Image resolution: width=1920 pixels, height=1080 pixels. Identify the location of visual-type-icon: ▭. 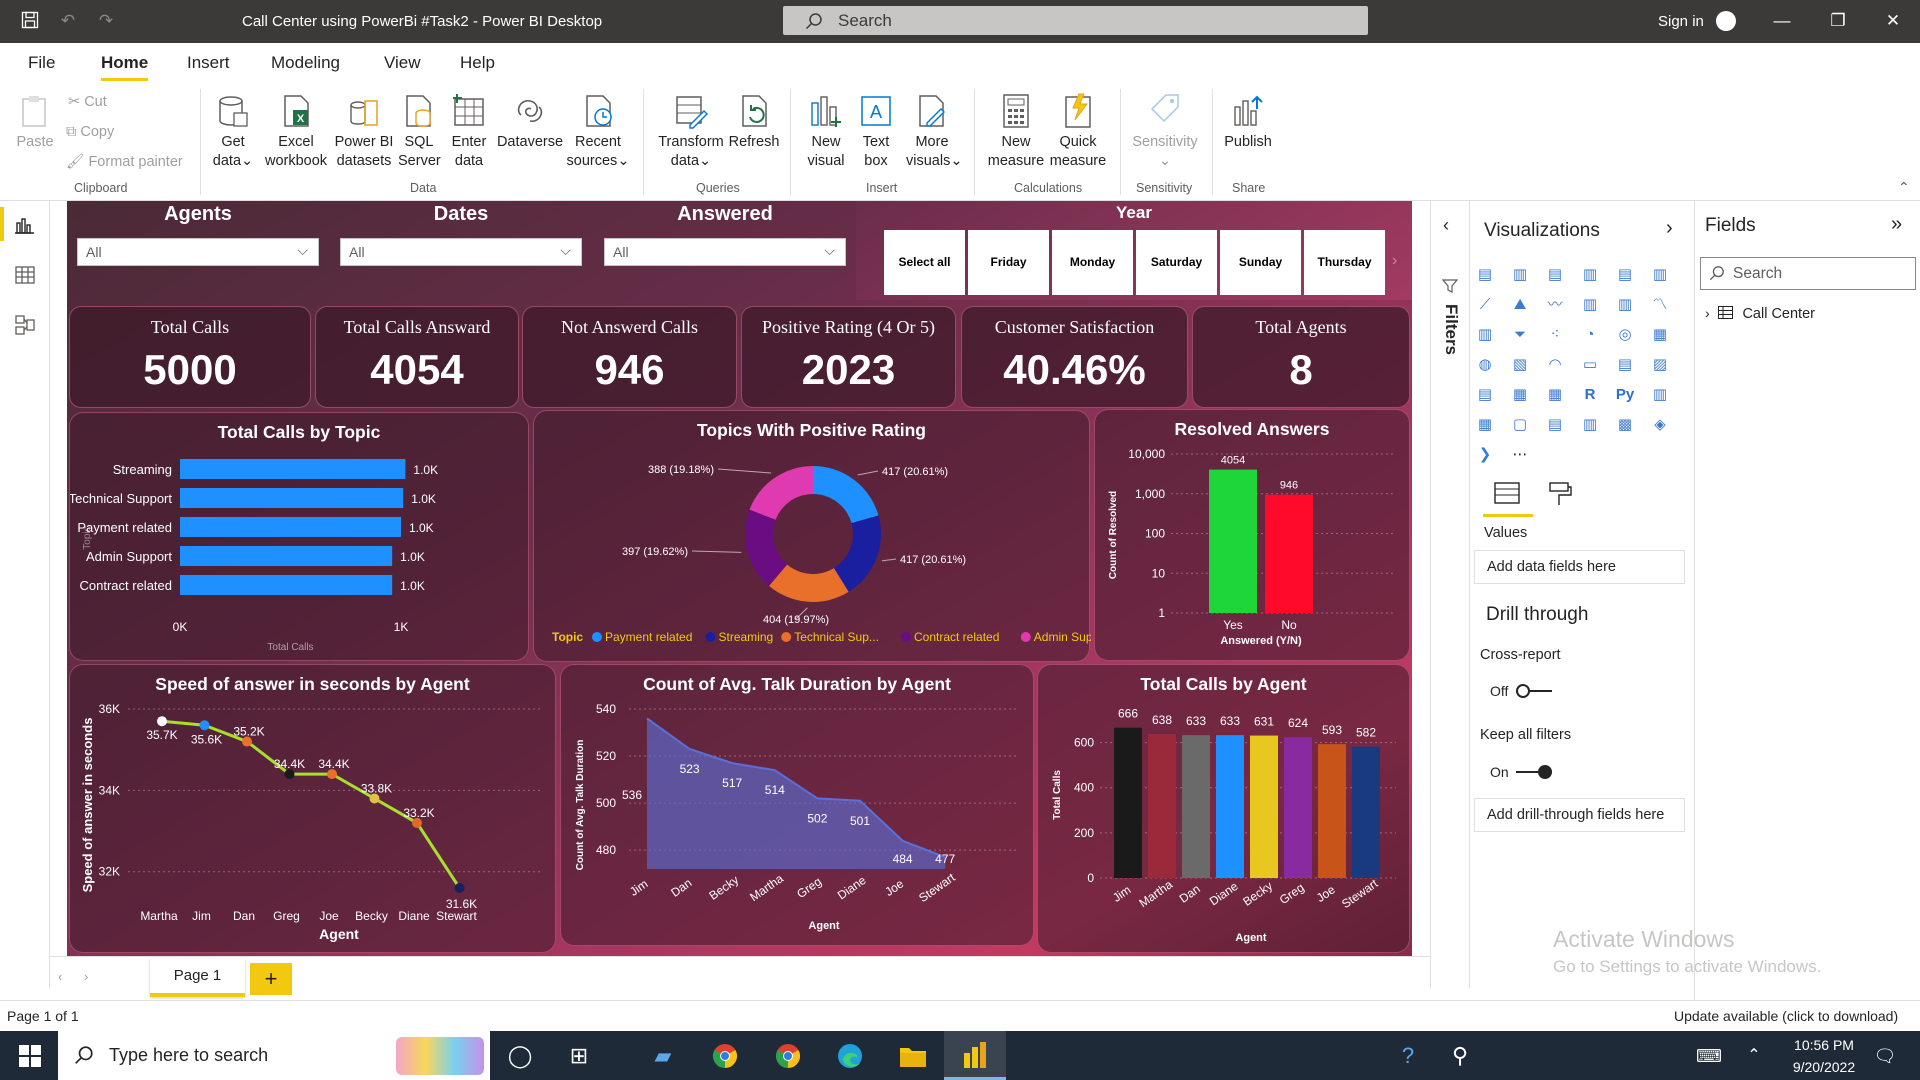
(1590, 364).